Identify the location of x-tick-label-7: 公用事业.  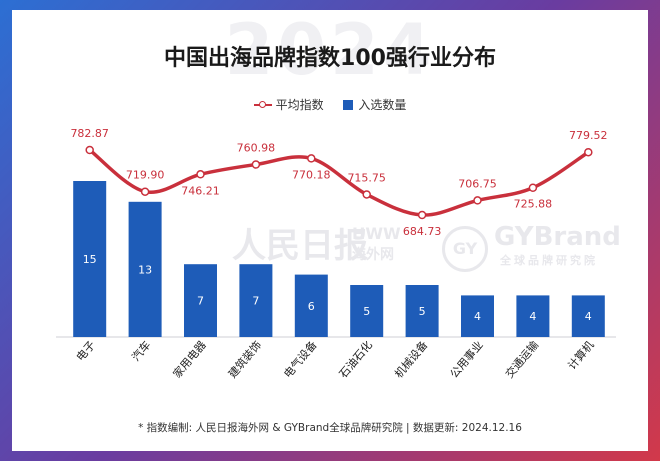
(467, 360).